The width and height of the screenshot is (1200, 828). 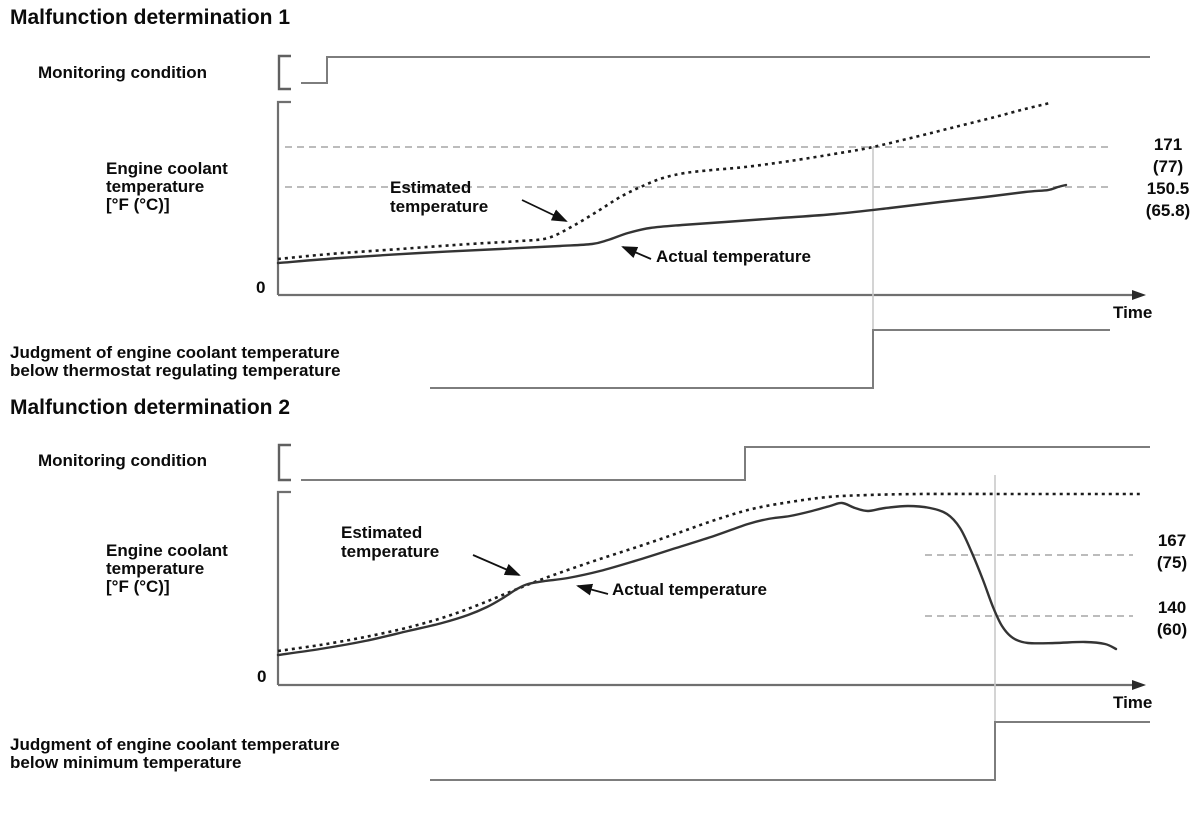 I want to click on section2-threshold-upper-label: 167 (75), so click(x=1170, y=552).